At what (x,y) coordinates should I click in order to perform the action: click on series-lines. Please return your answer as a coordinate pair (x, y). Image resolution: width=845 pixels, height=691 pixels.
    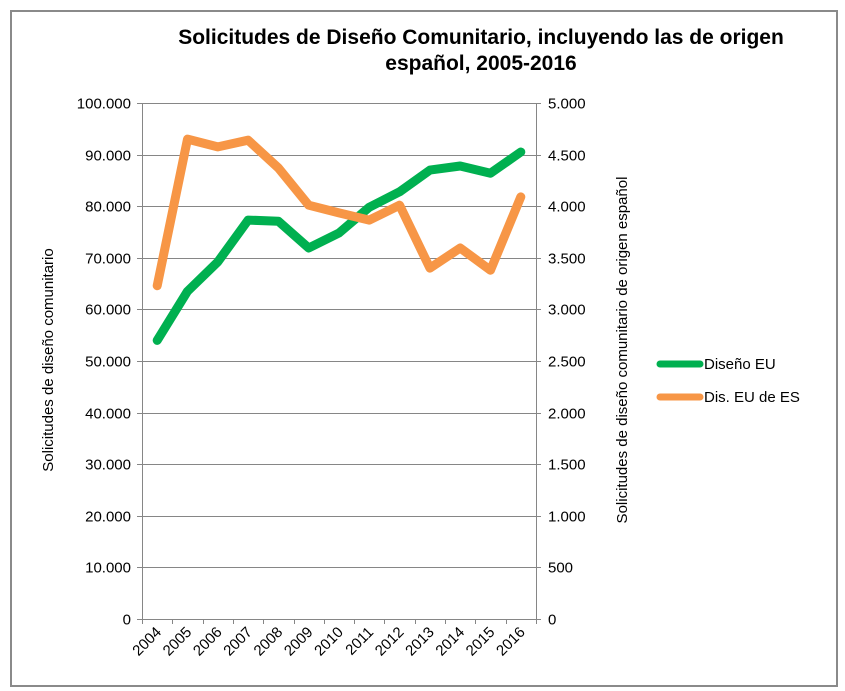
    Looking at the image, I should click on (339, 239).